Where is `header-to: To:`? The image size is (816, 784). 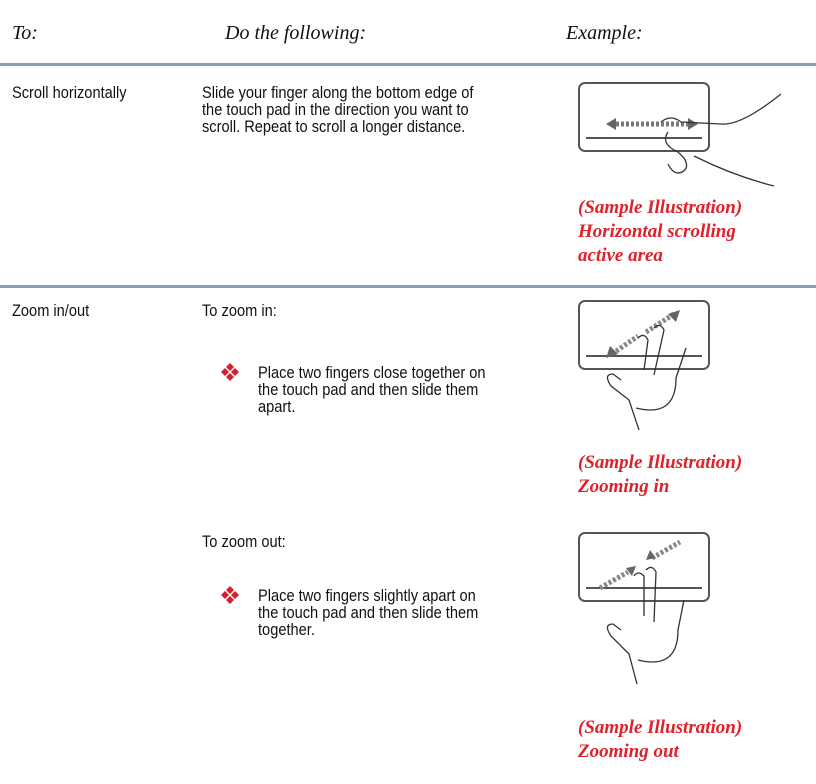 header-to: To: is located at coordinates (25, 33).